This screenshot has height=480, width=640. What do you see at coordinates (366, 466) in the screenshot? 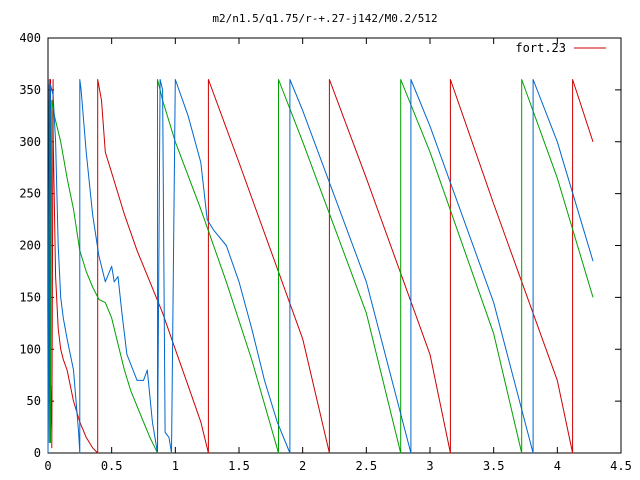
I see `x-tick-label: 2.5` at bounding box center [366, 466].